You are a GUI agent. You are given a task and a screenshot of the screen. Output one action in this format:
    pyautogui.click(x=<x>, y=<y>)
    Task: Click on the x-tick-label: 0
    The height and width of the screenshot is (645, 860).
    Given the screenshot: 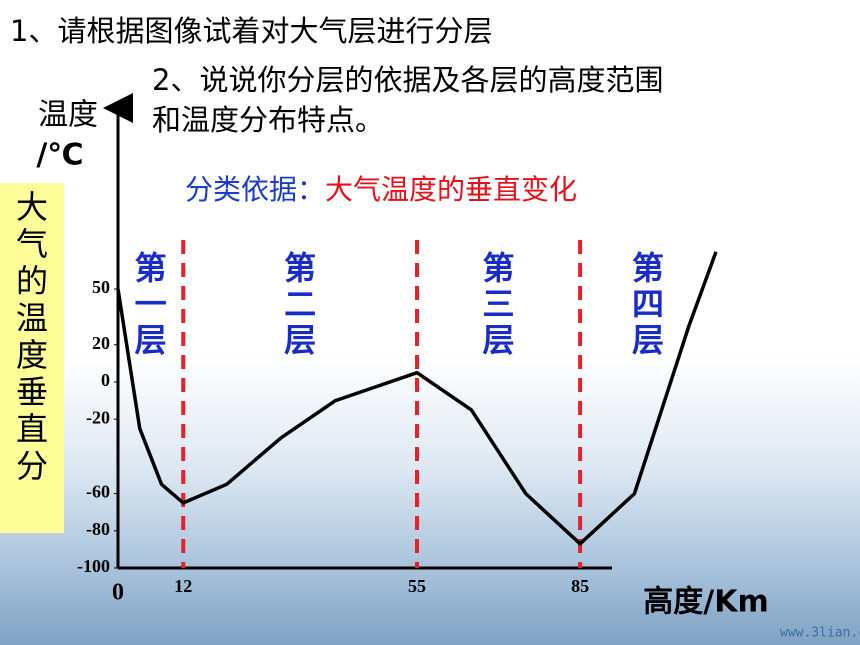 What is the action you would take?
    pyautogui.click(x=118, y=593)
    